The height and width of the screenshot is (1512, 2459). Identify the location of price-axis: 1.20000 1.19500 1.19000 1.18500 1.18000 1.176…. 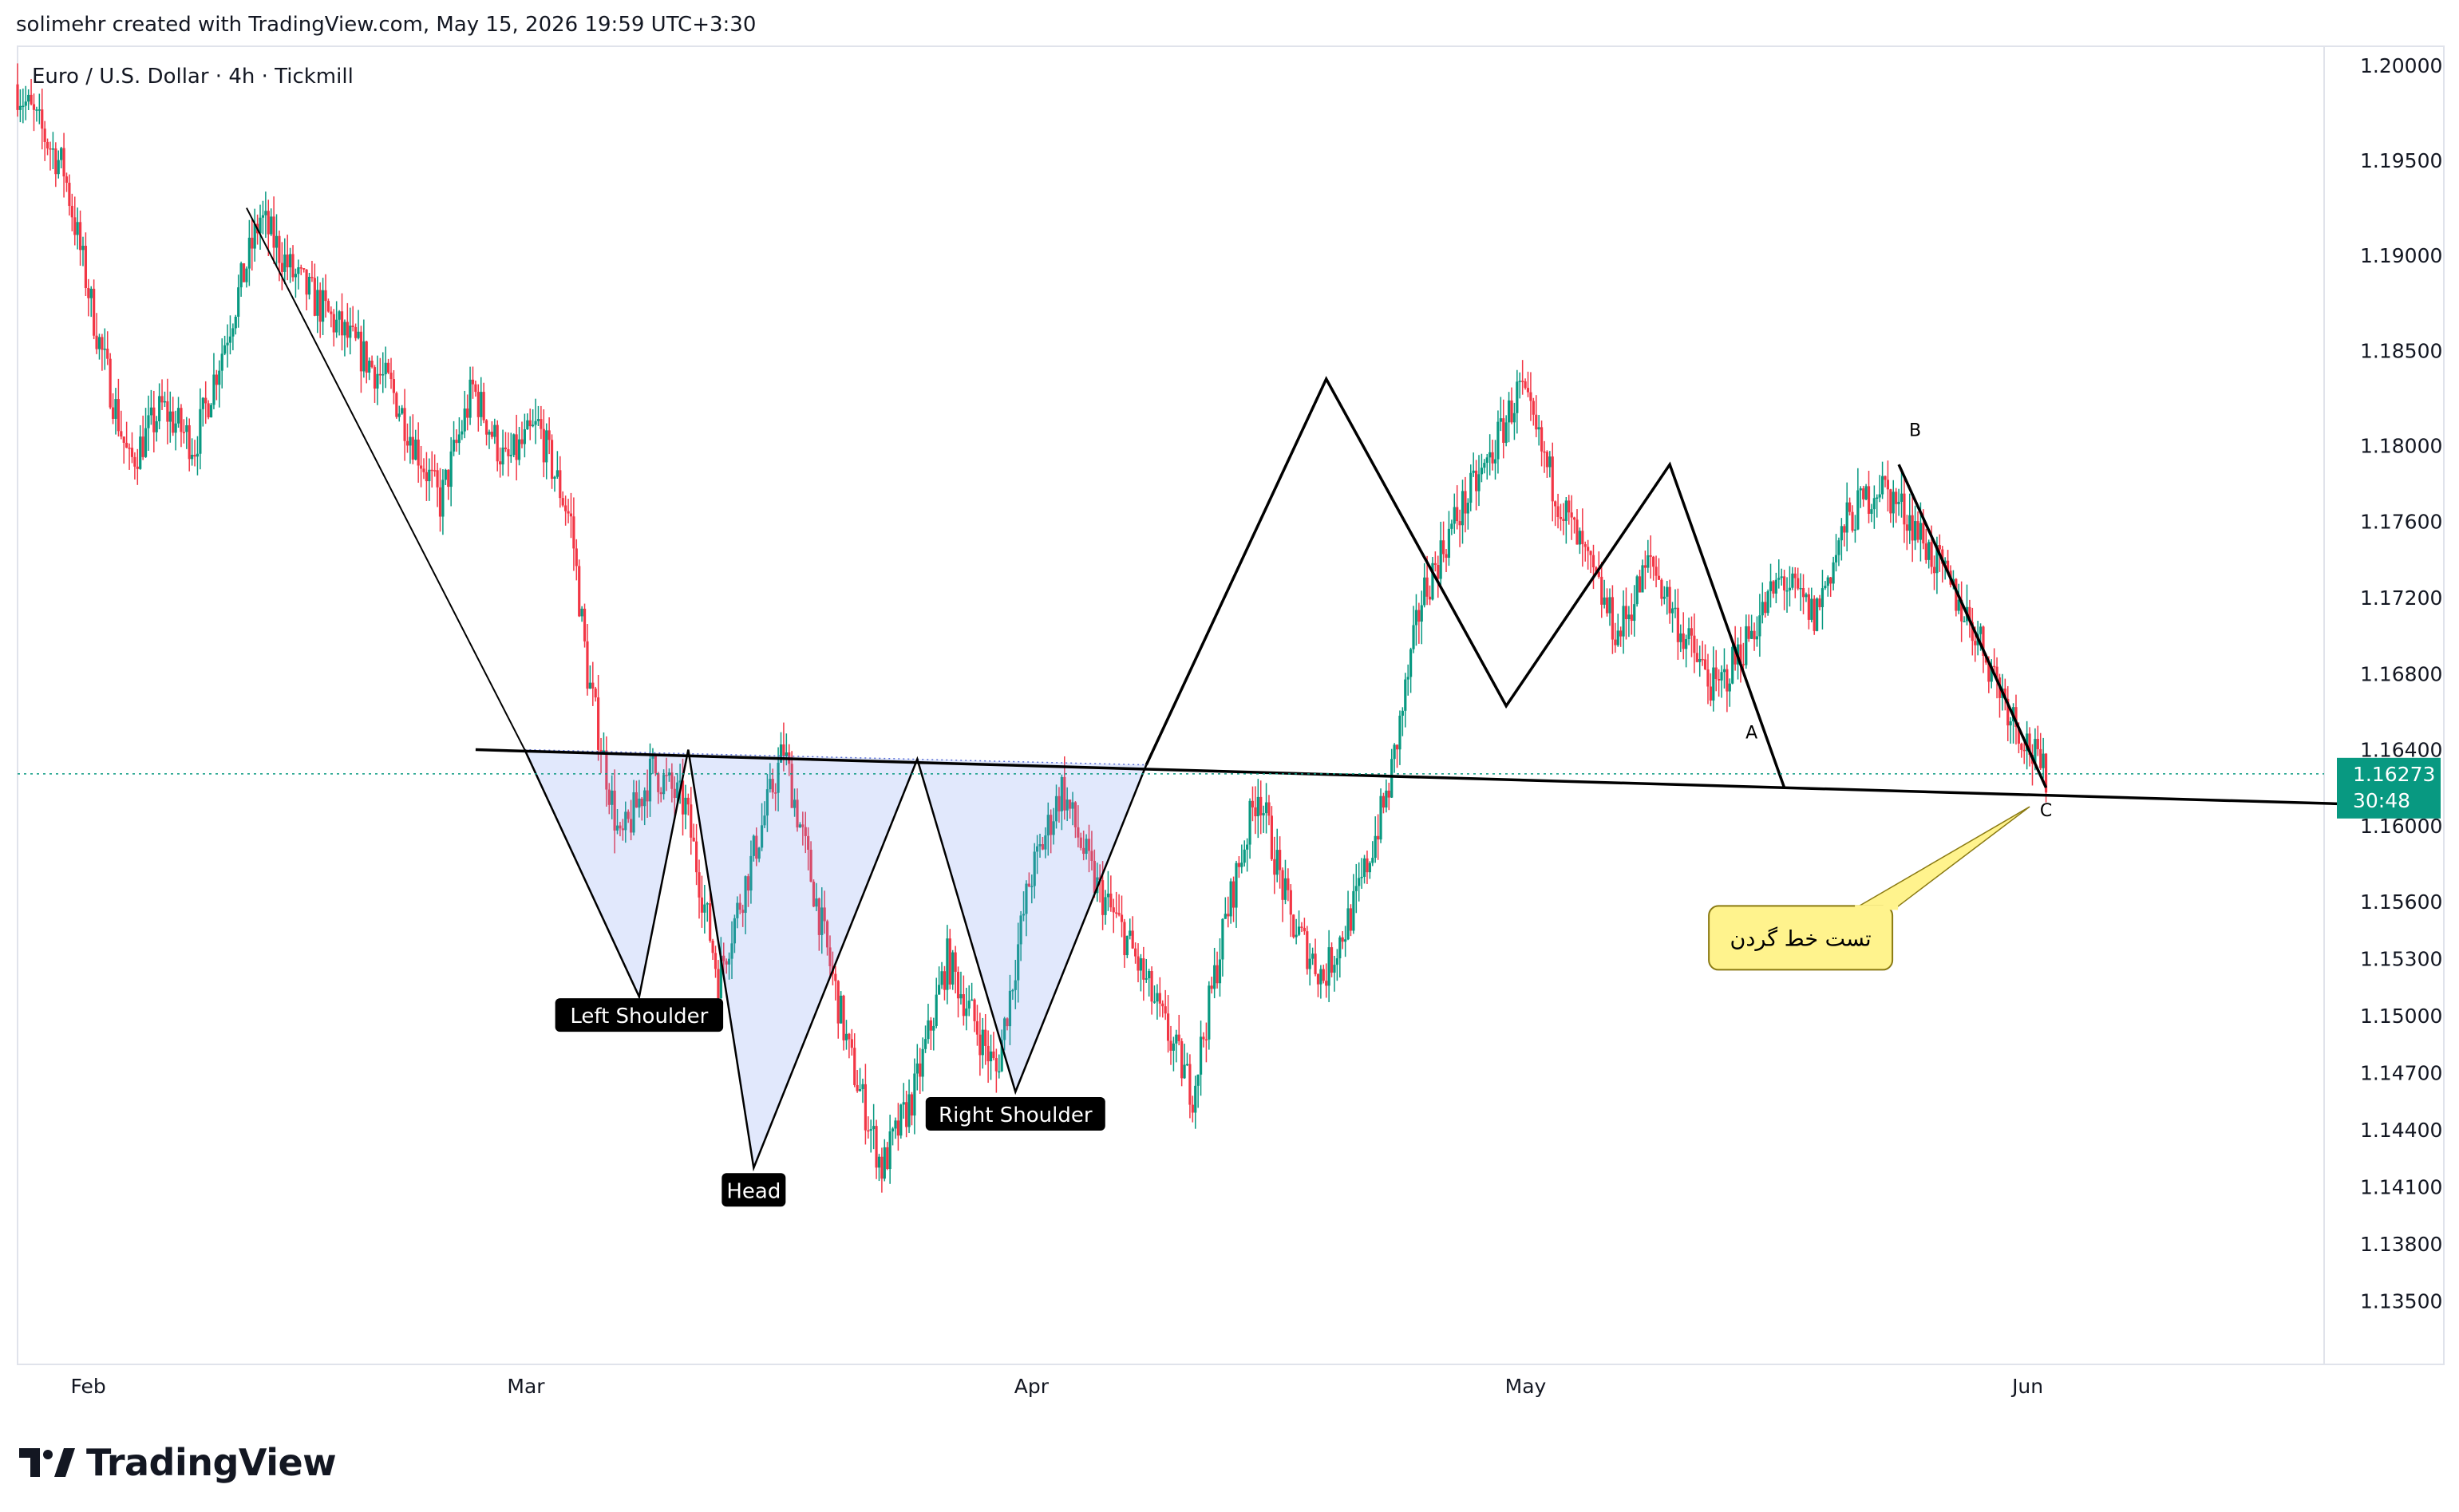
(2389, 683).